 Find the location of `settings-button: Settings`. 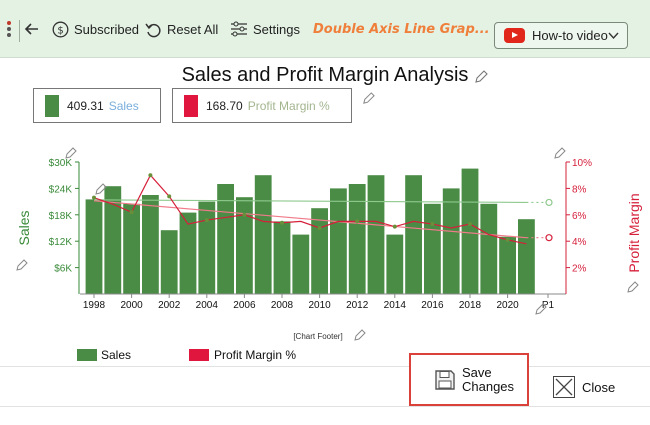

settings-button: Settings is located at coordinates (265, 29).